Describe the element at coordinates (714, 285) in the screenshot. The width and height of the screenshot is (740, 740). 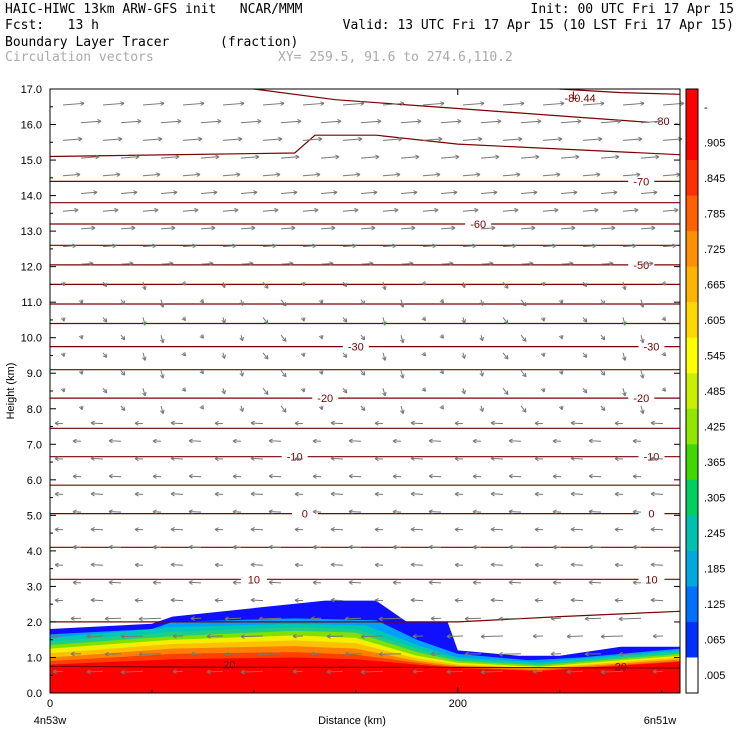
I see `colorbar-label: .665` at that location.